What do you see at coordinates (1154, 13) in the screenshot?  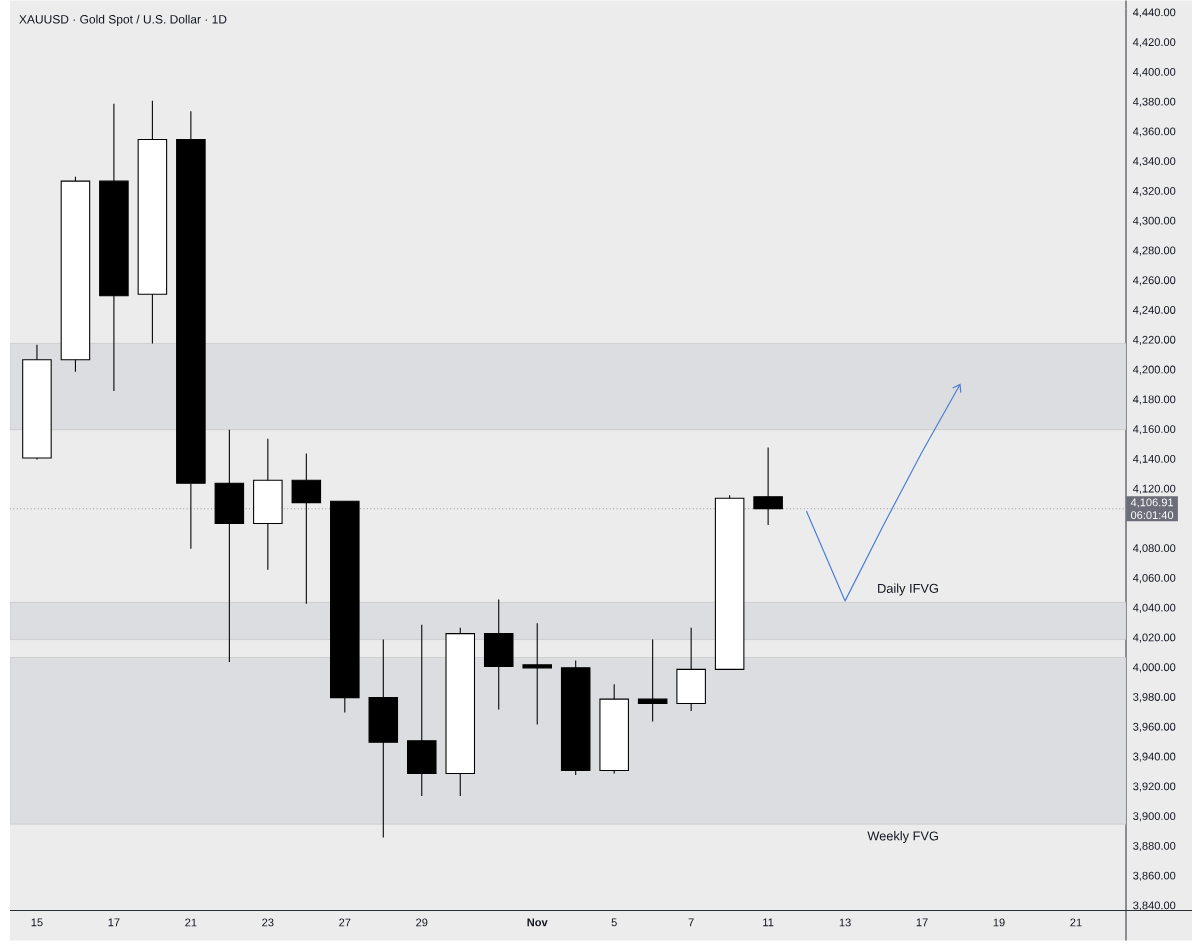 I see `y-tick-label: 4,440.00` at bounding box center [1154, 13].